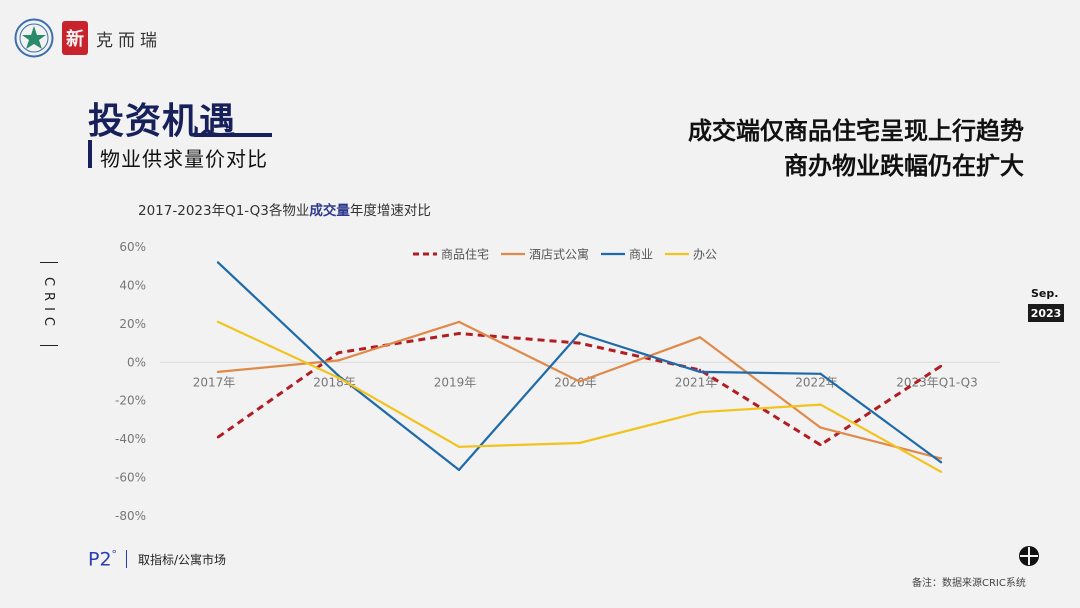 Image resolution: width=1080 pixels, height=608 pixels. Describe the element at coordinates (455, 382) in the screenshot. I see `x-tick-label: 2019年` at that location.